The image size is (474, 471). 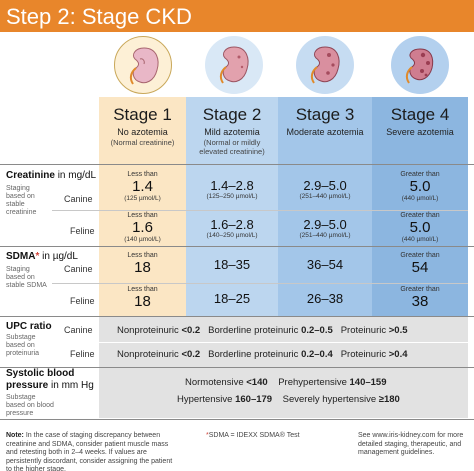 I want to click on sdma-feline-s3: 26–38, so click(x=325, y=299).